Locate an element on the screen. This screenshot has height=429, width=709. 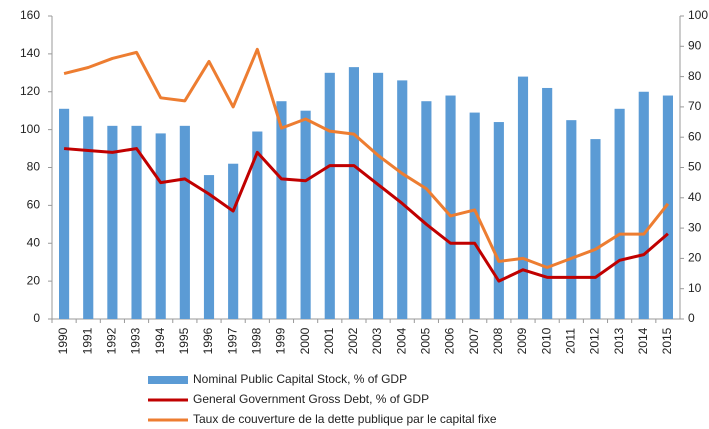
y-tick-label: 160 is located at coordinates (30, 15).